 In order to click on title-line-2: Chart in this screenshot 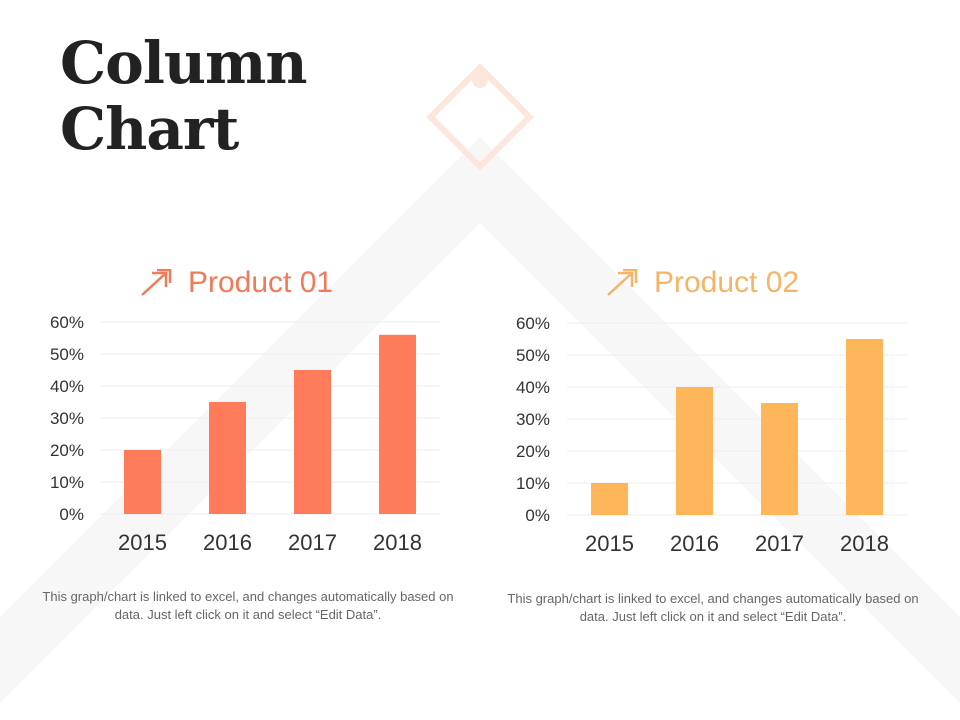, I will do `click(149, 129)`.